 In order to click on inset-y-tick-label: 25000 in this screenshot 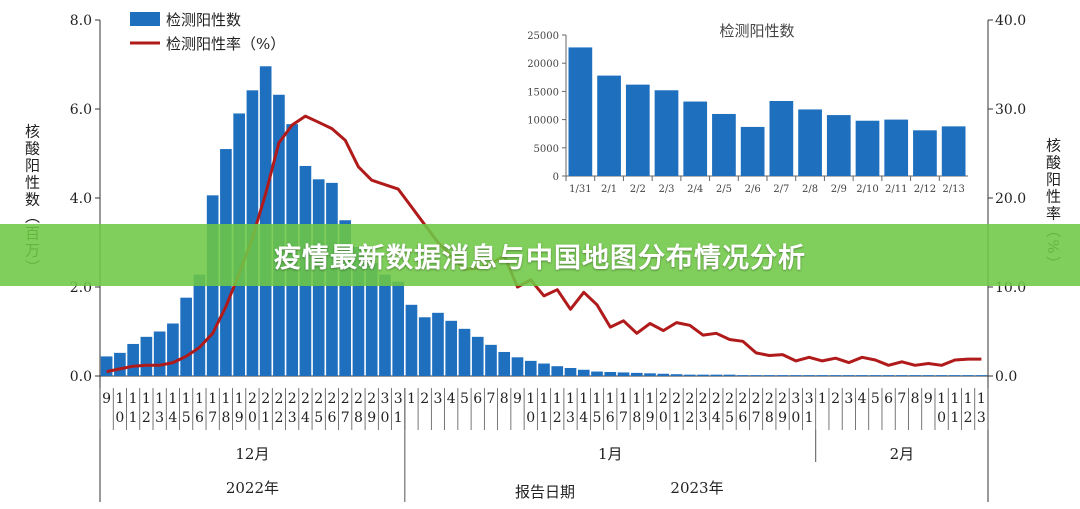, I will do `click(543, 36)`.